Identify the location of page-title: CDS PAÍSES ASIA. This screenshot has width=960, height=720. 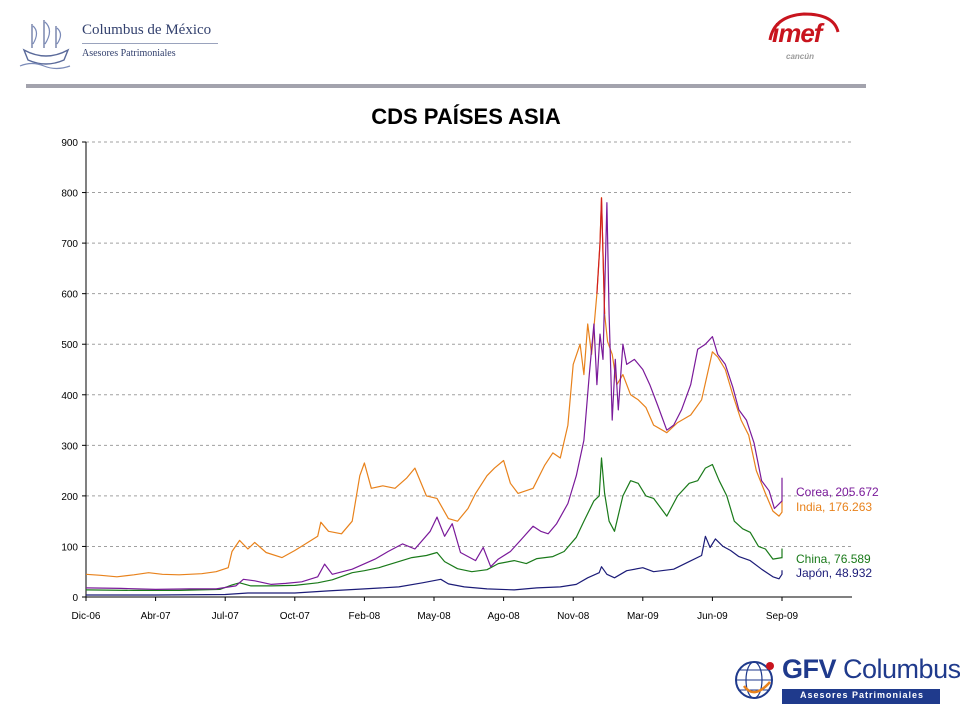
(466, 116).